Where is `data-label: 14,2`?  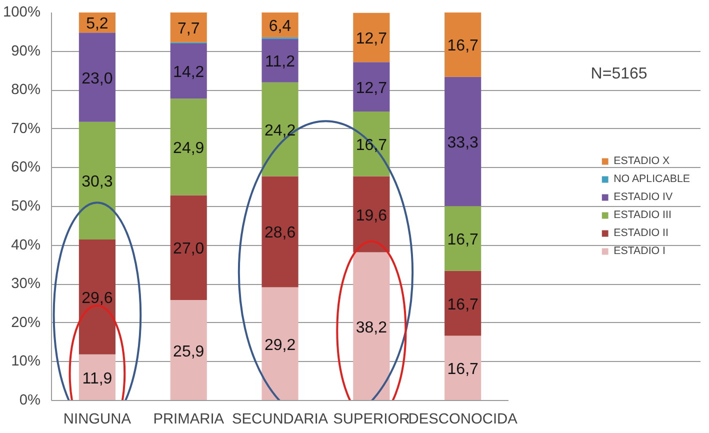 data-label: 14,2 is located at coordinates (188, 73).